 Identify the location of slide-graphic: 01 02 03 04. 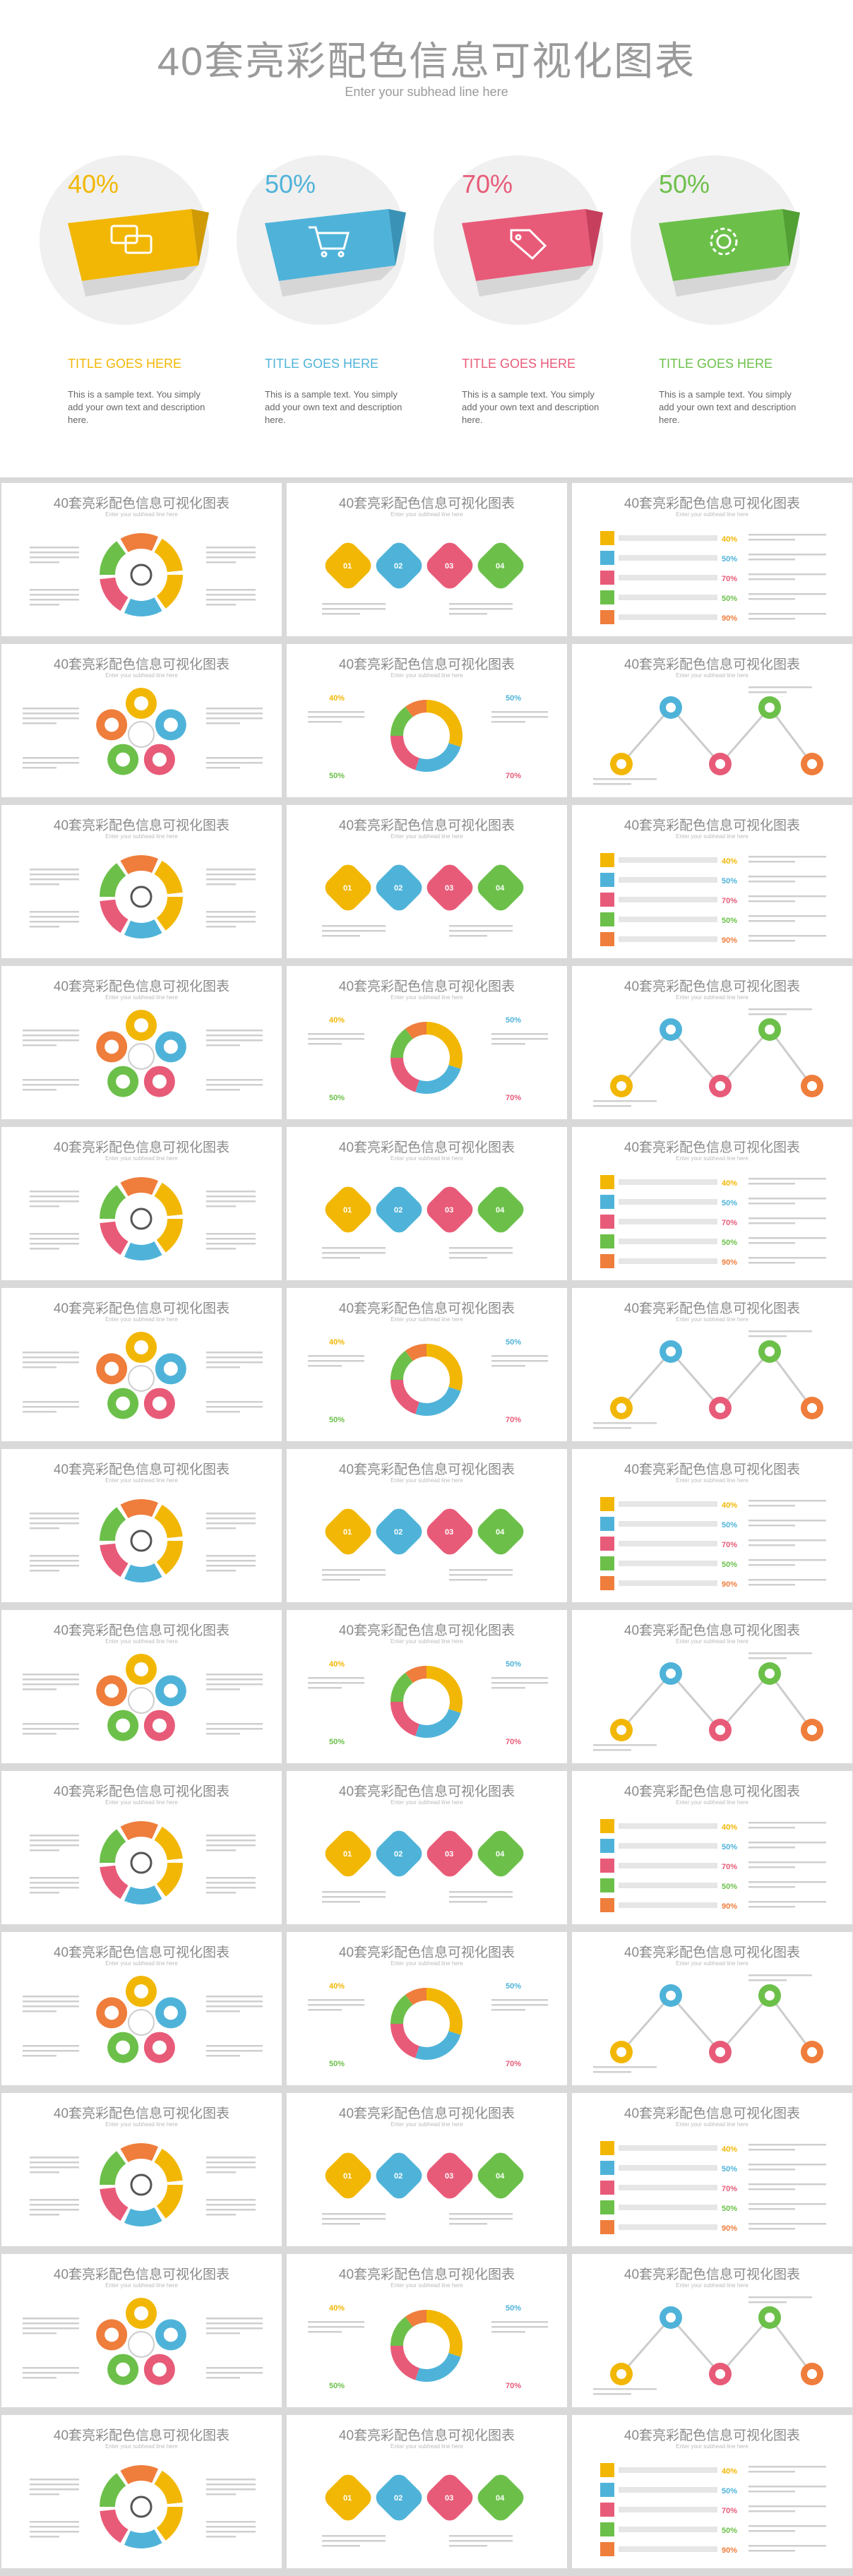
(423, 578).